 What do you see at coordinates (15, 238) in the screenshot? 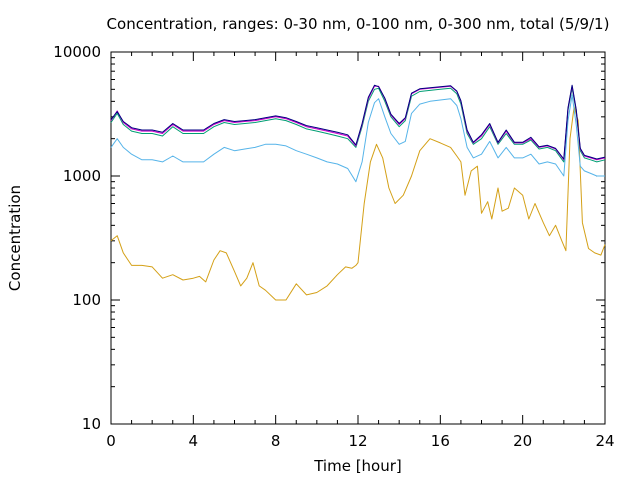
I see `y-axis-label: Concentration` at bounding box center [15, 238].